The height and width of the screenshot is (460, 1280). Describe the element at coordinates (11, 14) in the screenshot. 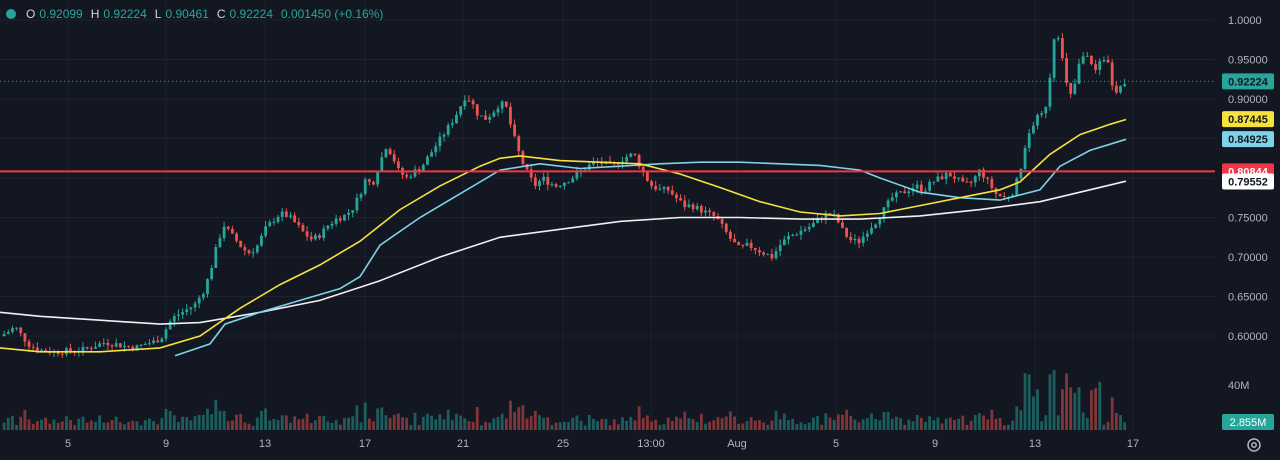

I see `symbol-status-icon` at that location.